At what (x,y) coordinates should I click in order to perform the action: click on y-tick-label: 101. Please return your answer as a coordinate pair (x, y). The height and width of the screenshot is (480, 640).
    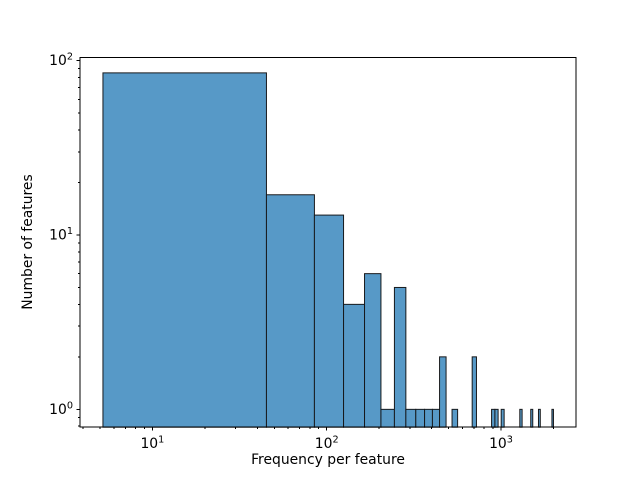
    Looking at the image, I should click on (61, 235).